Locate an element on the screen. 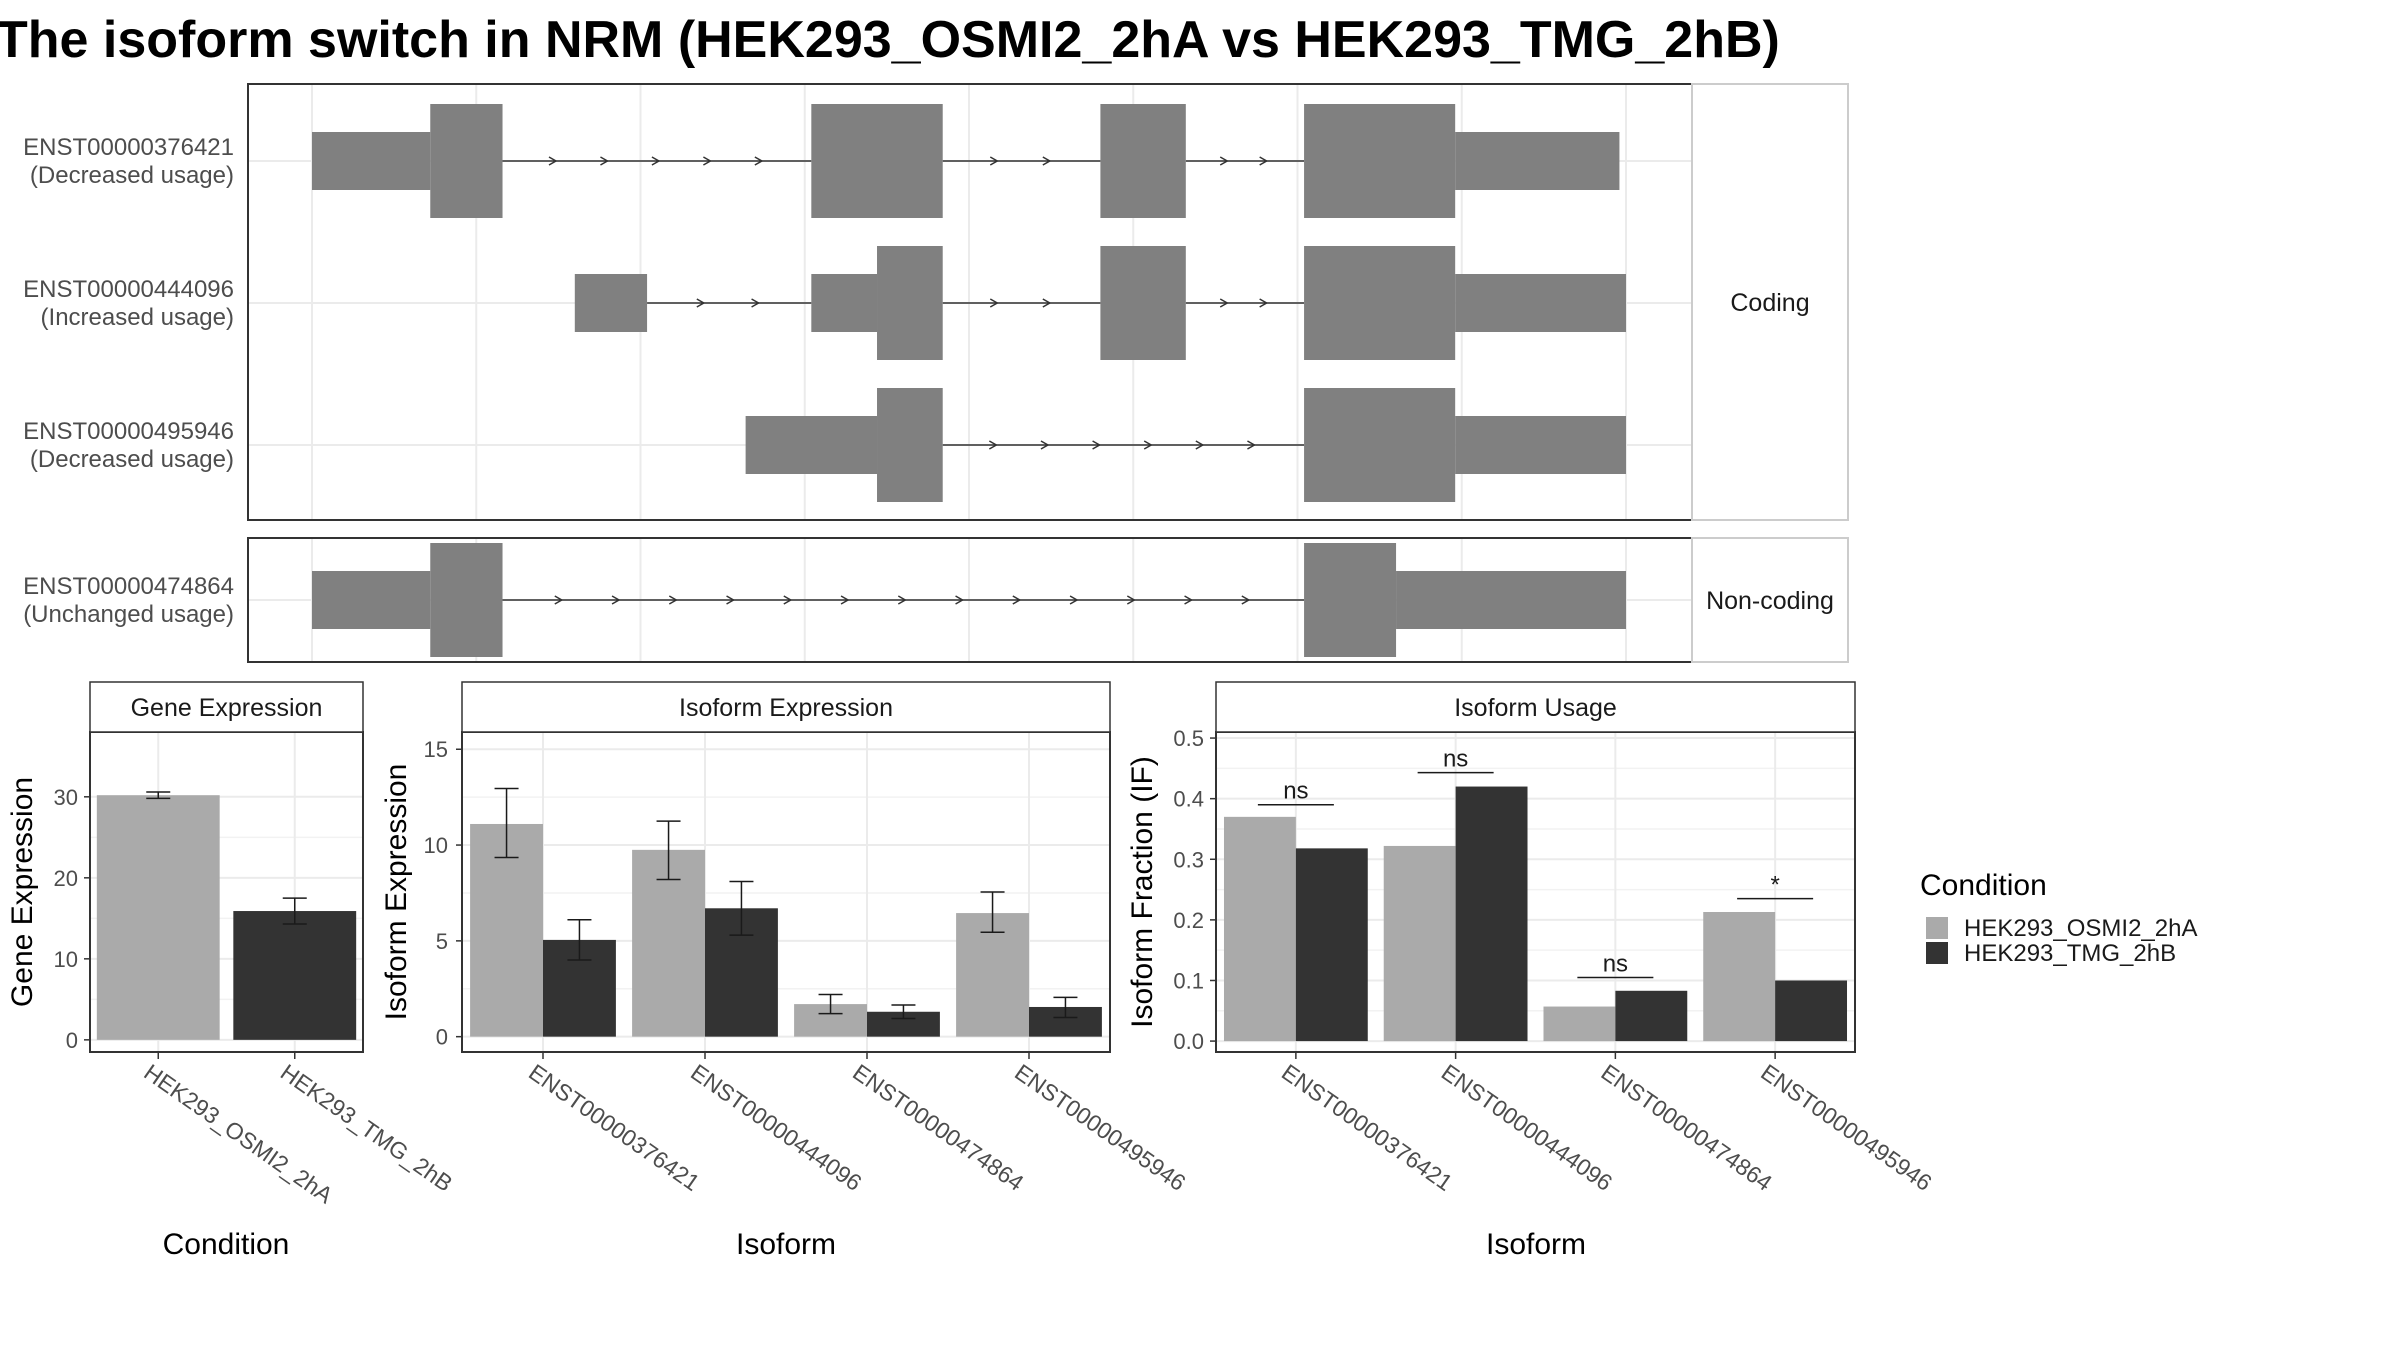 The height and width of the screenshot is (1355, 2400). x-axis-title: Condition is located at coordinates (226, 1244).